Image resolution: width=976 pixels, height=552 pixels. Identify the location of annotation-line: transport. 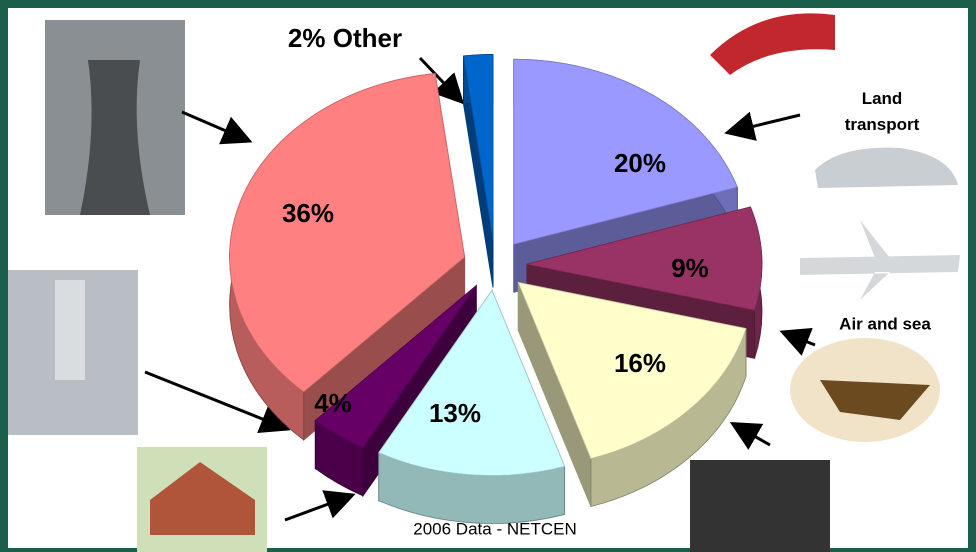
(882, 124).